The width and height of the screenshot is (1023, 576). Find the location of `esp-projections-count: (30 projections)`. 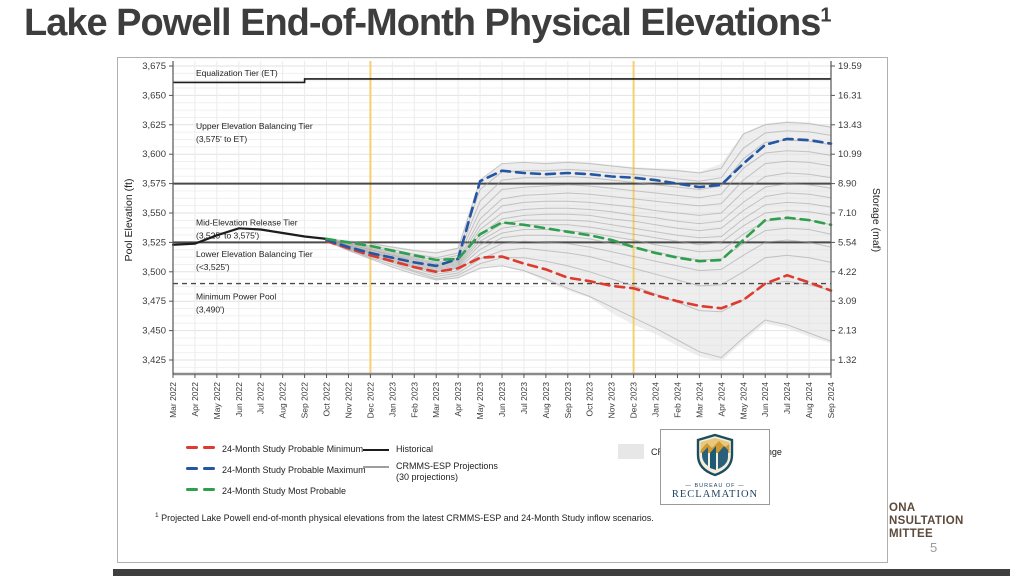

esp-projections-count: (30 projections) is located at coordinates (427, 477).